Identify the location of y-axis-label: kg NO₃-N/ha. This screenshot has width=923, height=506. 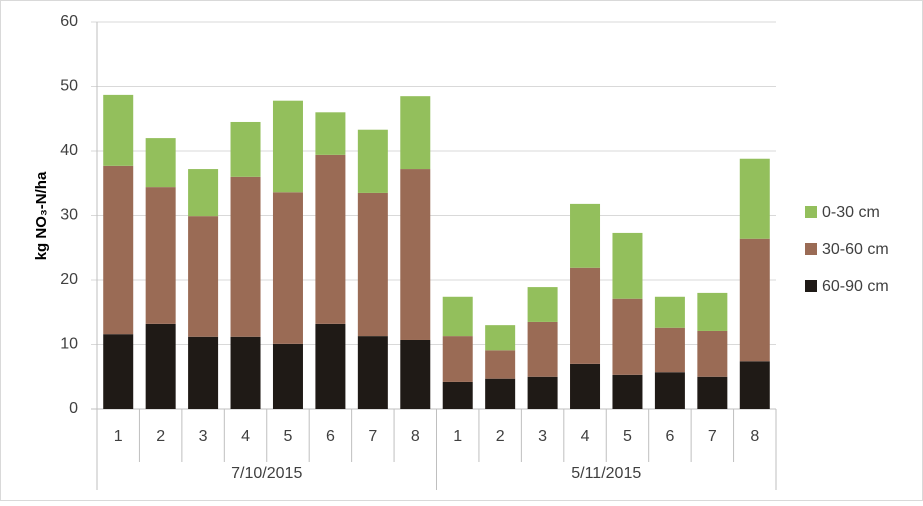
(41, 215).